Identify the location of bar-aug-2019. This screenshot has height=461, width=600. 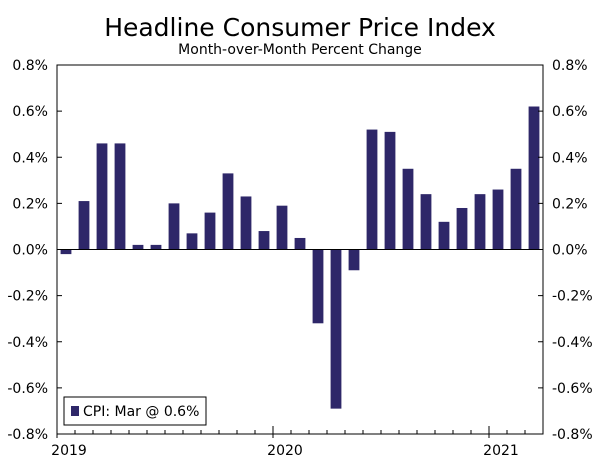
(192, 241).